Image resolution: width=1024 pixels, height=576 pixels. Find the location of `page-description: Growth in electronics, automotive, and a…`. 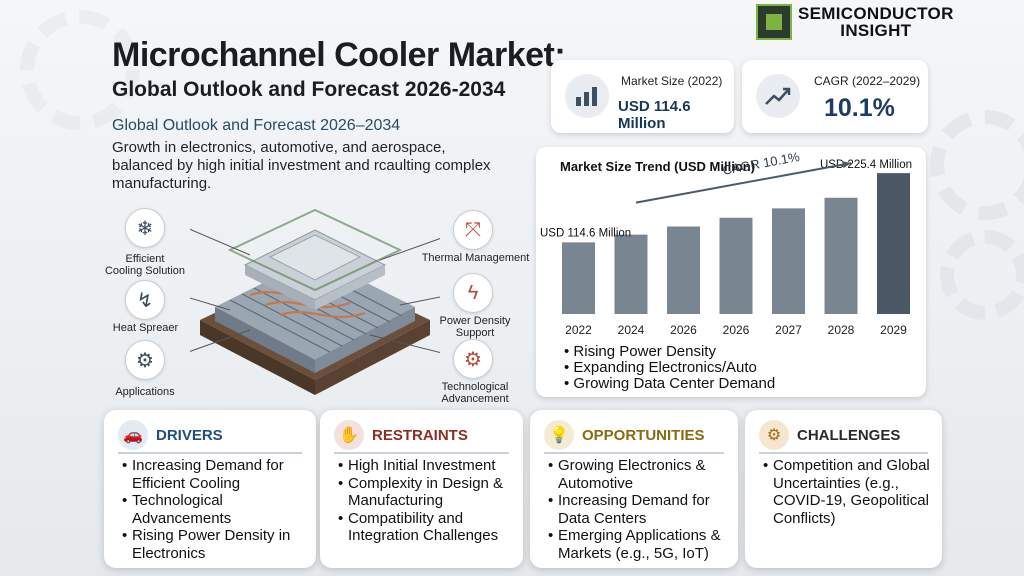

page-description: Growth in electronics, automotive, and a… is located at coordinates (301, 165).